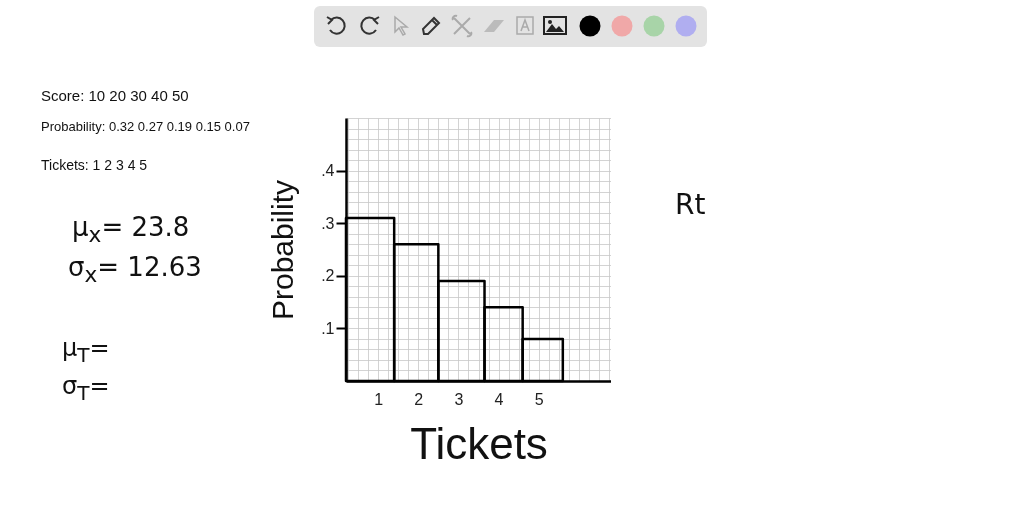 The height and width of the screenshot is (522, 1024). What do you see at coordinates (379, 399) in the screenshot?
I see `x-tick-label: 1` at bounding box center [379, 399].